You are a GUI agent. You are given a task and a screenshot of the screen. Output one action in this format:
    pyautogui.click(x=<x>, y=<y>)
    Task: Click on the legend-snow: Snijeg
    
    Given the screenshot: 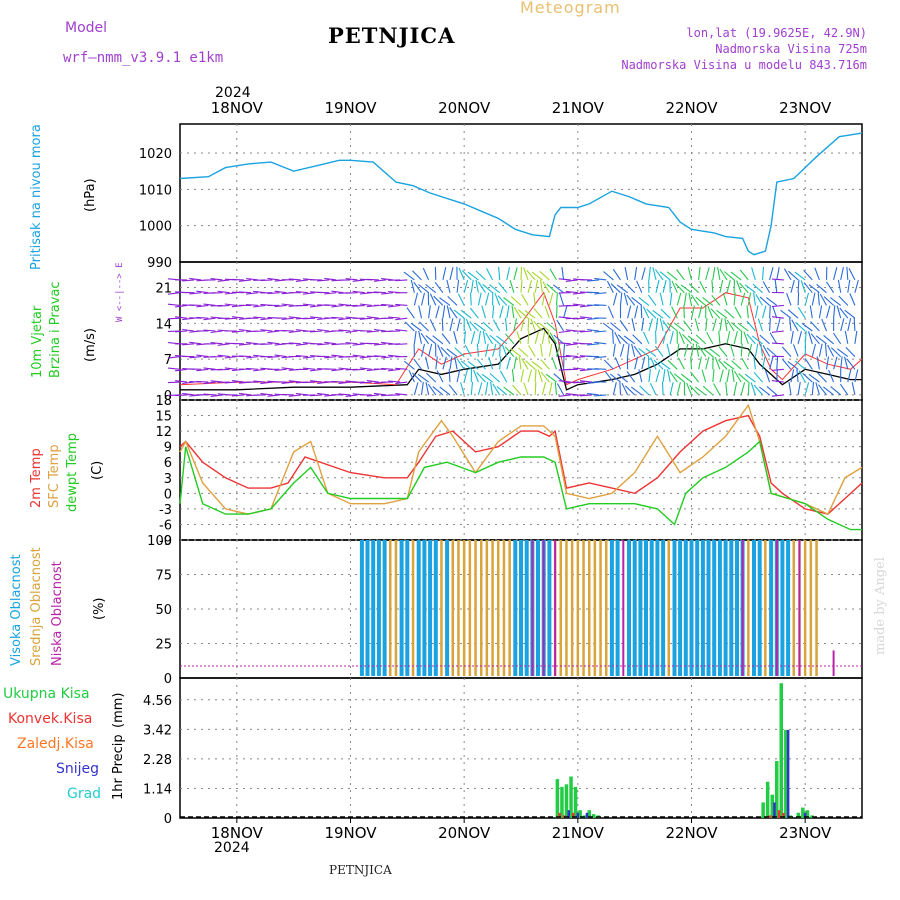 What is the action you would take?
    pyautogui.click(x=78, y=769)
    